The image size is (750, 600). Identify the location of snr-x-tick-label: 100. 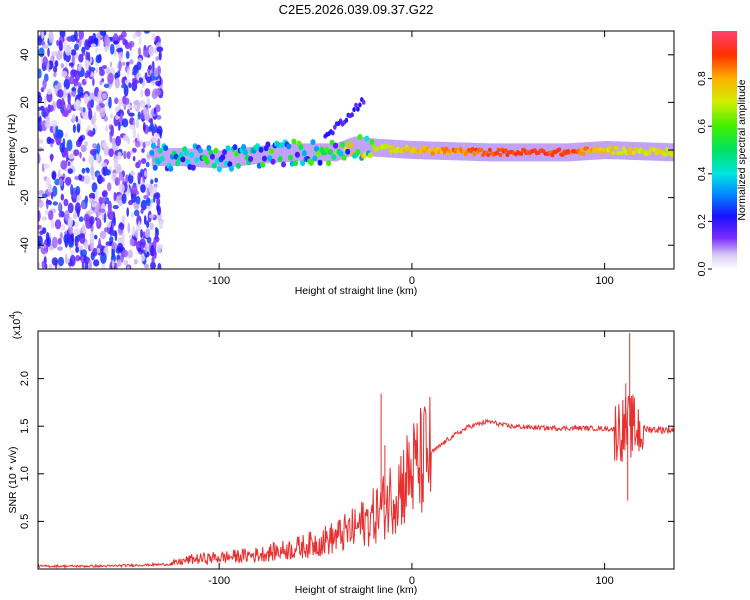
(604, 581).